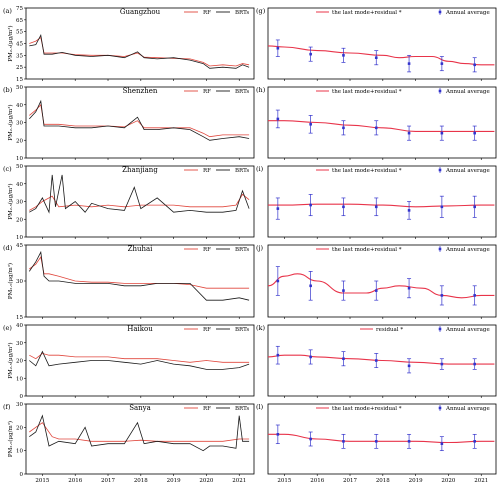  Describe the element at coordinates (206, 481) in the screenshot. I see `x-tick-label: 2020` at that location.